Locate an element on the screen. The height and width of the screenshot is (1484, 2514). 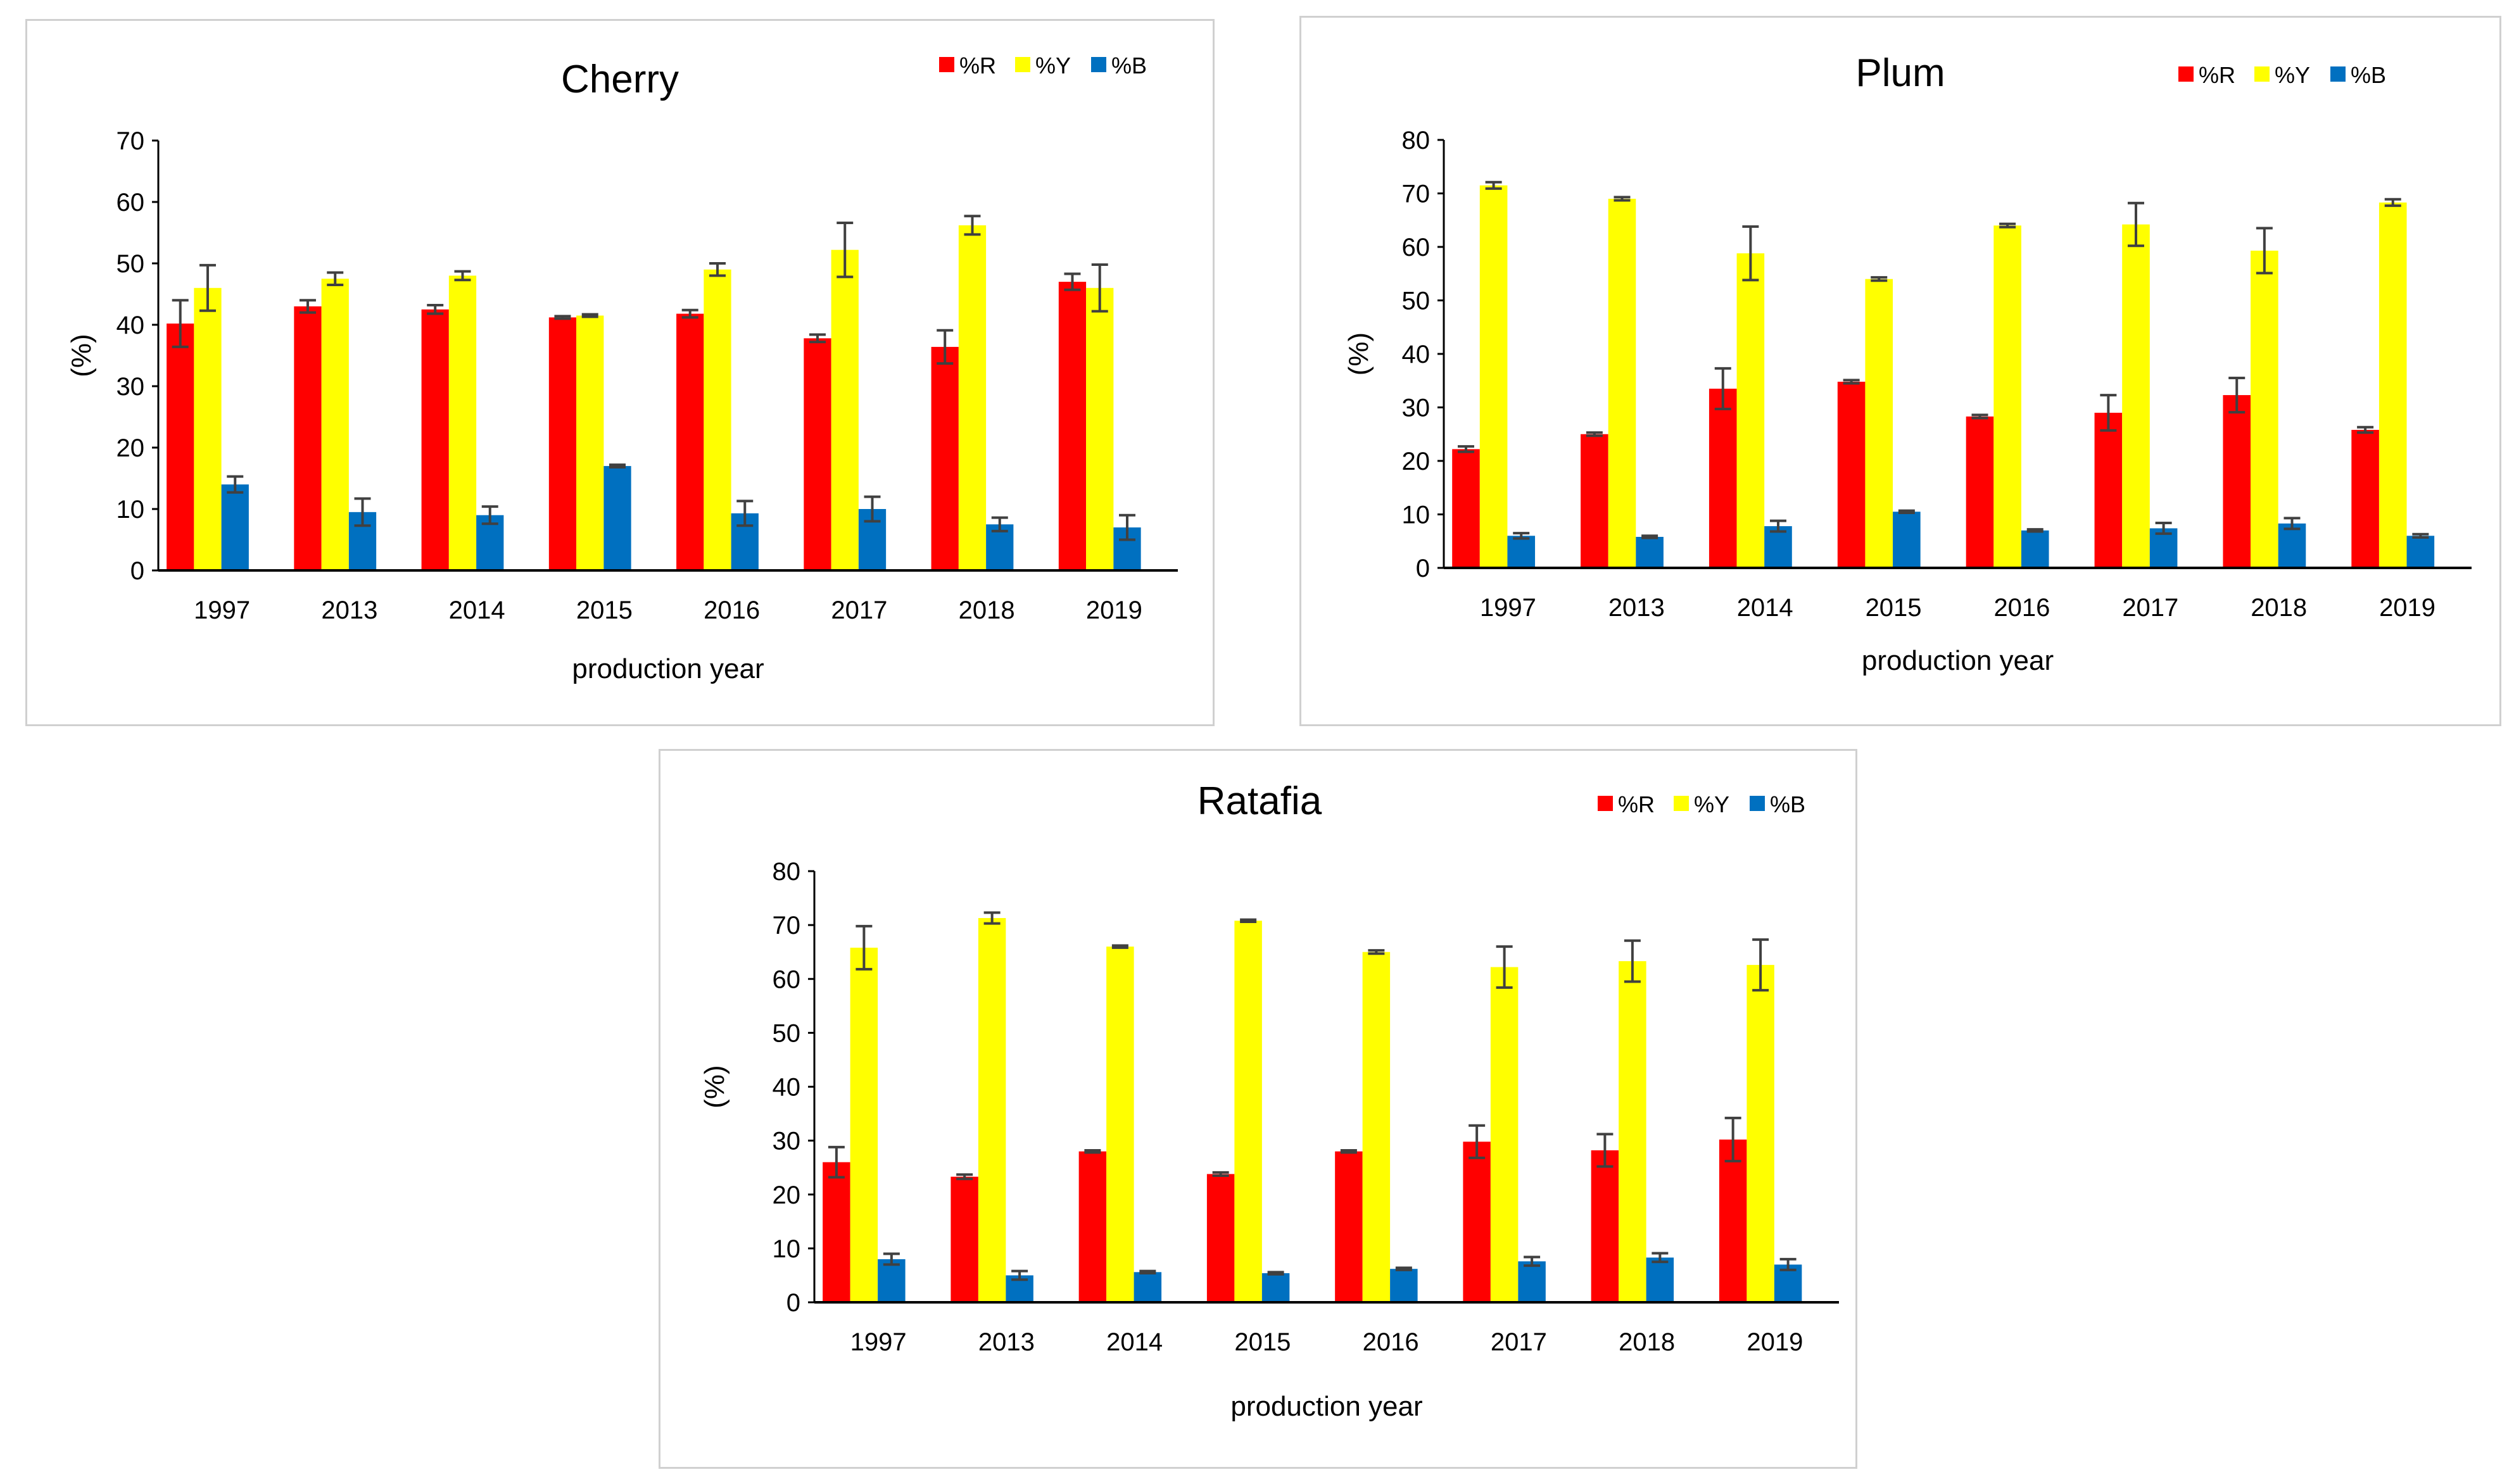
y-tick-label: 50 is located at coordinates (1416, 301).